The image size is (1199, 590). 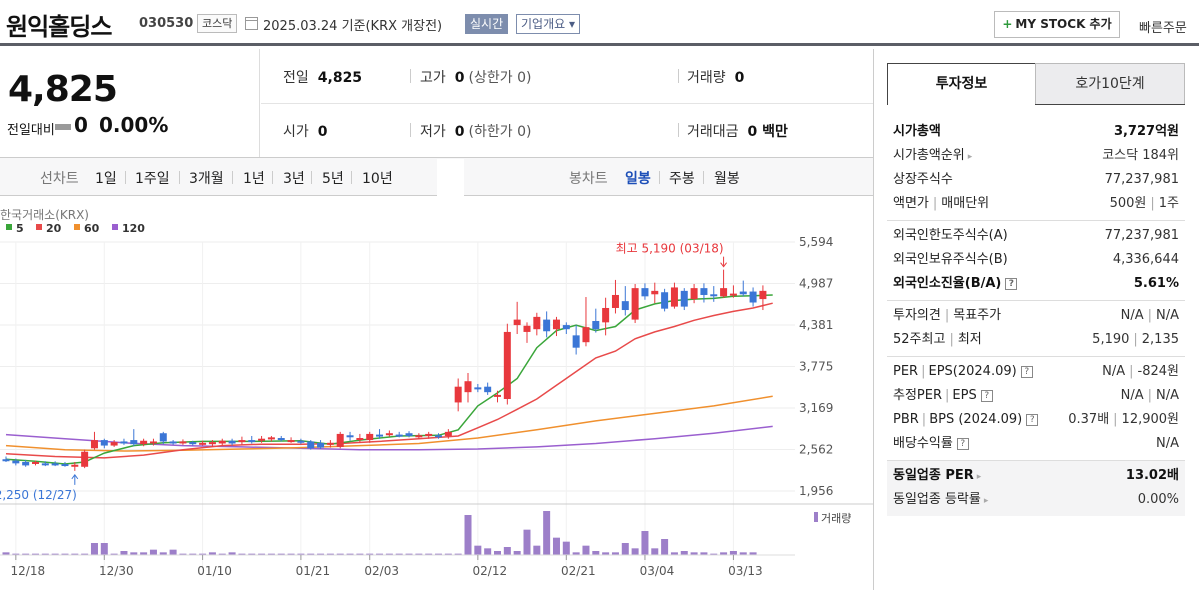 What do you see at coordinates (106, 179) in the screenshot?
I see `range-1d-button: 1일` at bounding box center [106, 179].